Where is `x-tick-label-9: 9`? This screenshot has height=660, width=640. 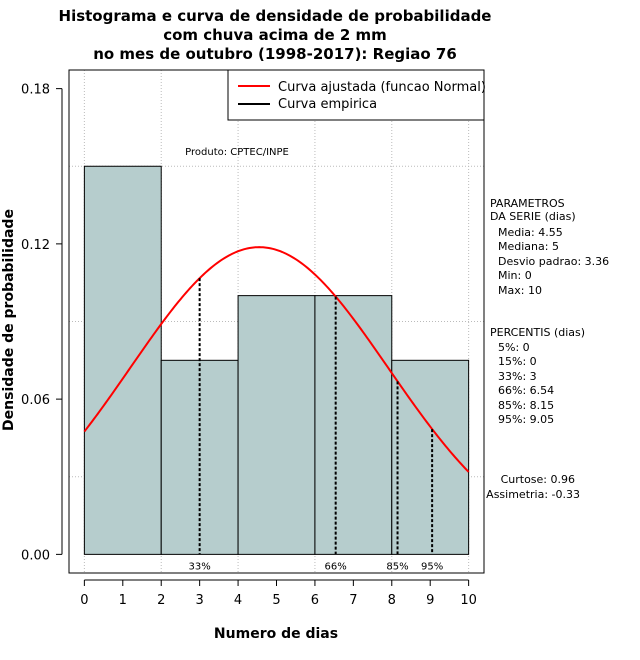 x-tick-label-9: 9 is located at coordinates (430, 600).